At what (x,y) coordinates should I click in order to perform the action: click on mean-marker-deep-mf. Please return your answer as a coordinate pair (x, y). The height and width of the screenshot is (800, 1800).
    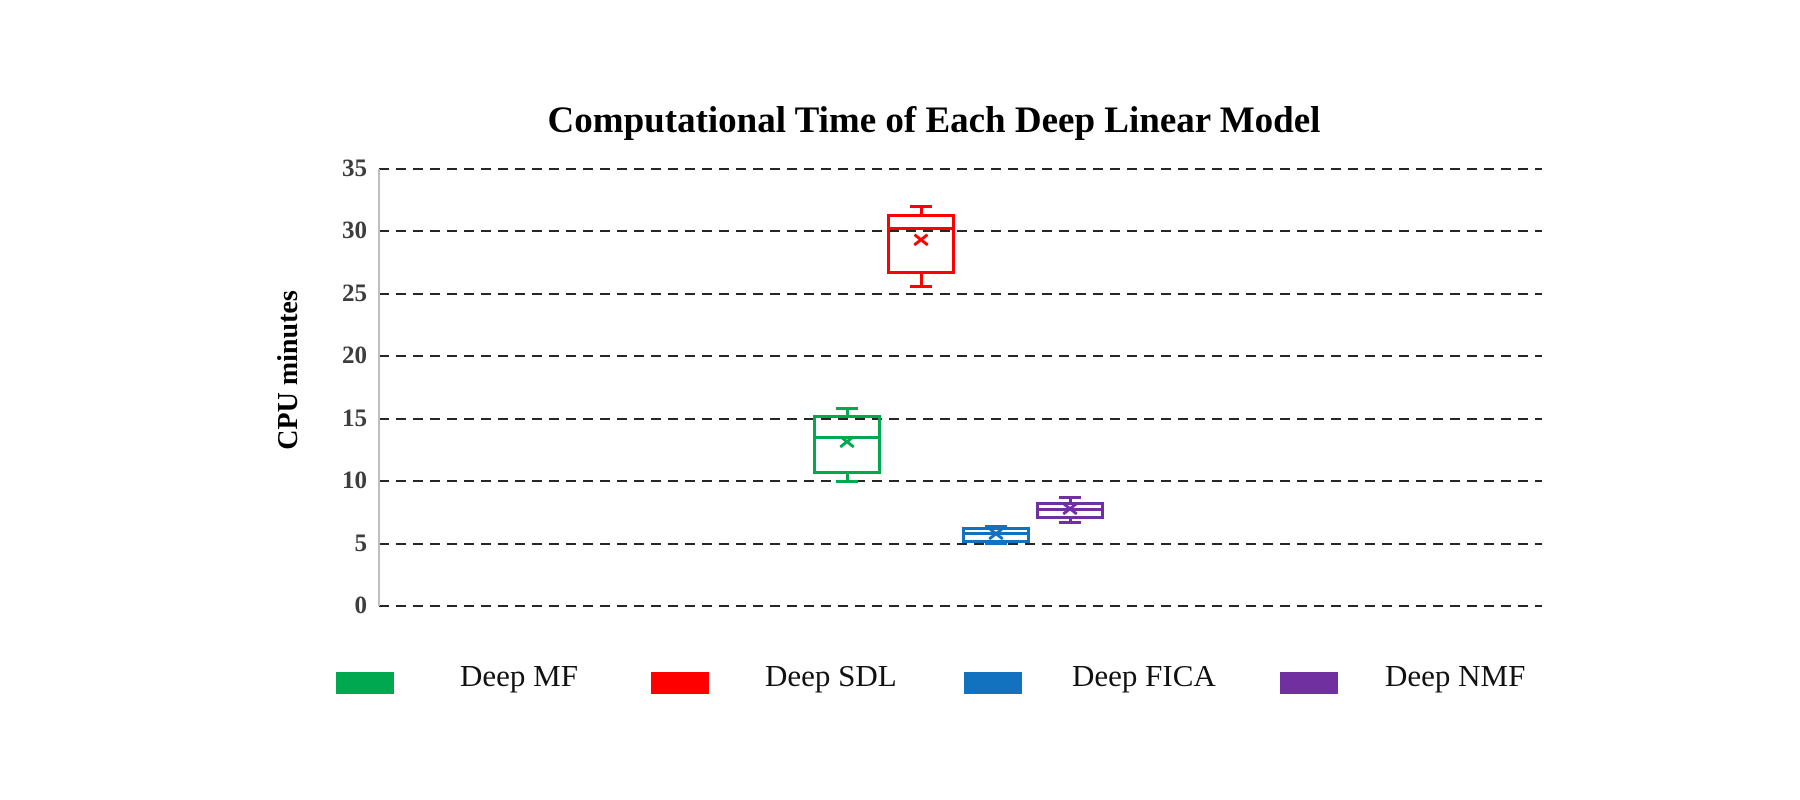
    Looking at the image, I should click on (847, 442).